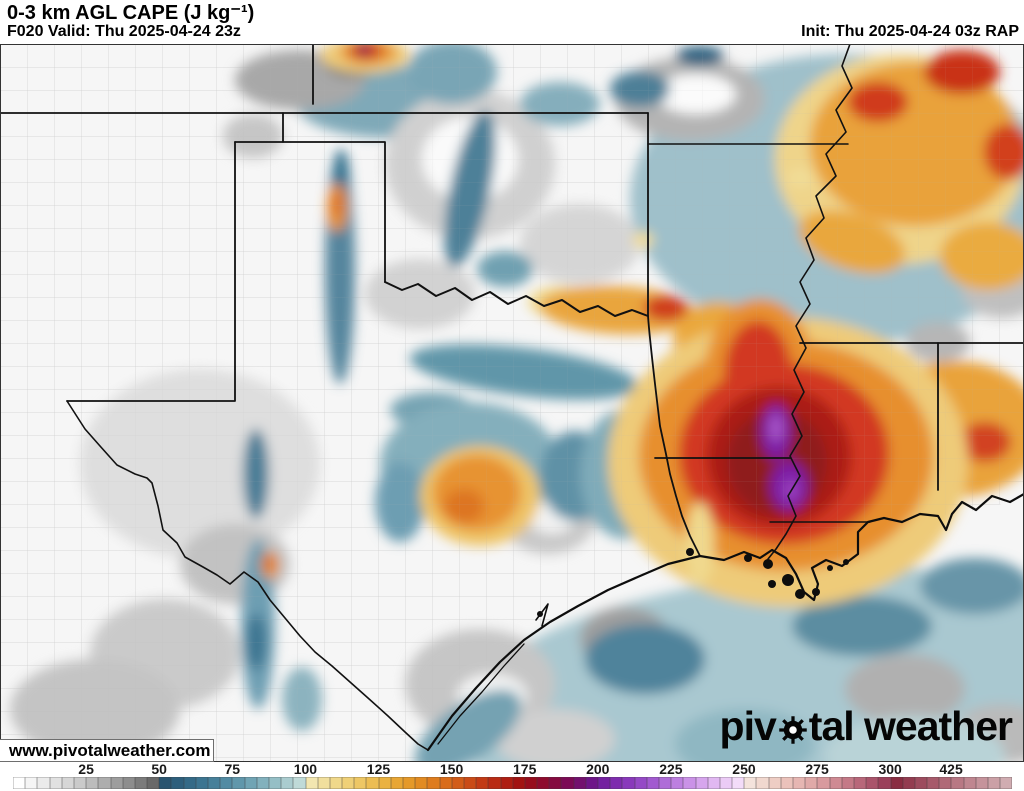  I want to click on colorbar-tick-label: 250, so click(744, 769).